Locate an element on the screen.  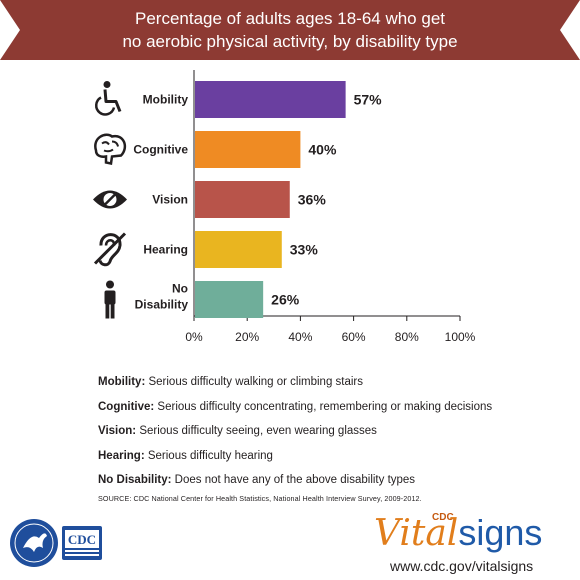
category-label: Mobility is located at coordinates (166, 100).